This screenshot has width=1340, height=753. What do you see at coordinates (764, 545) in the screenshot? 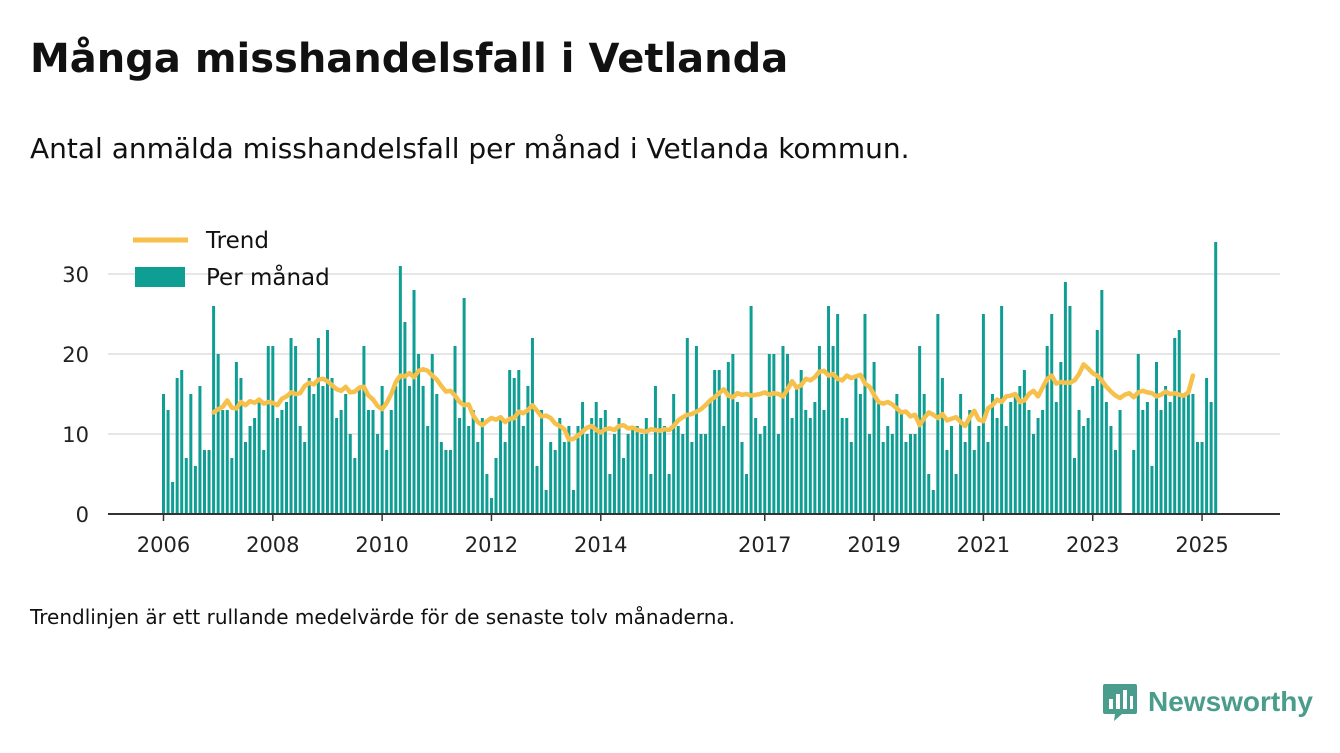
I see `x-tick-label: 2017` at bounding box center [764, 545].